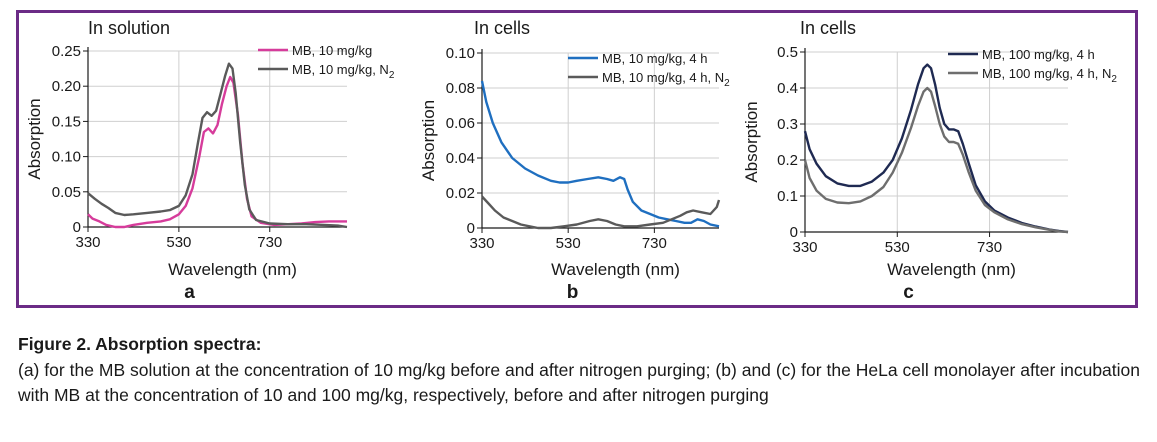  What do you see at coordinates (787, 196) in the screenshot?
I see `y-tick-label: 0.1` at bounding box center [787, 196].